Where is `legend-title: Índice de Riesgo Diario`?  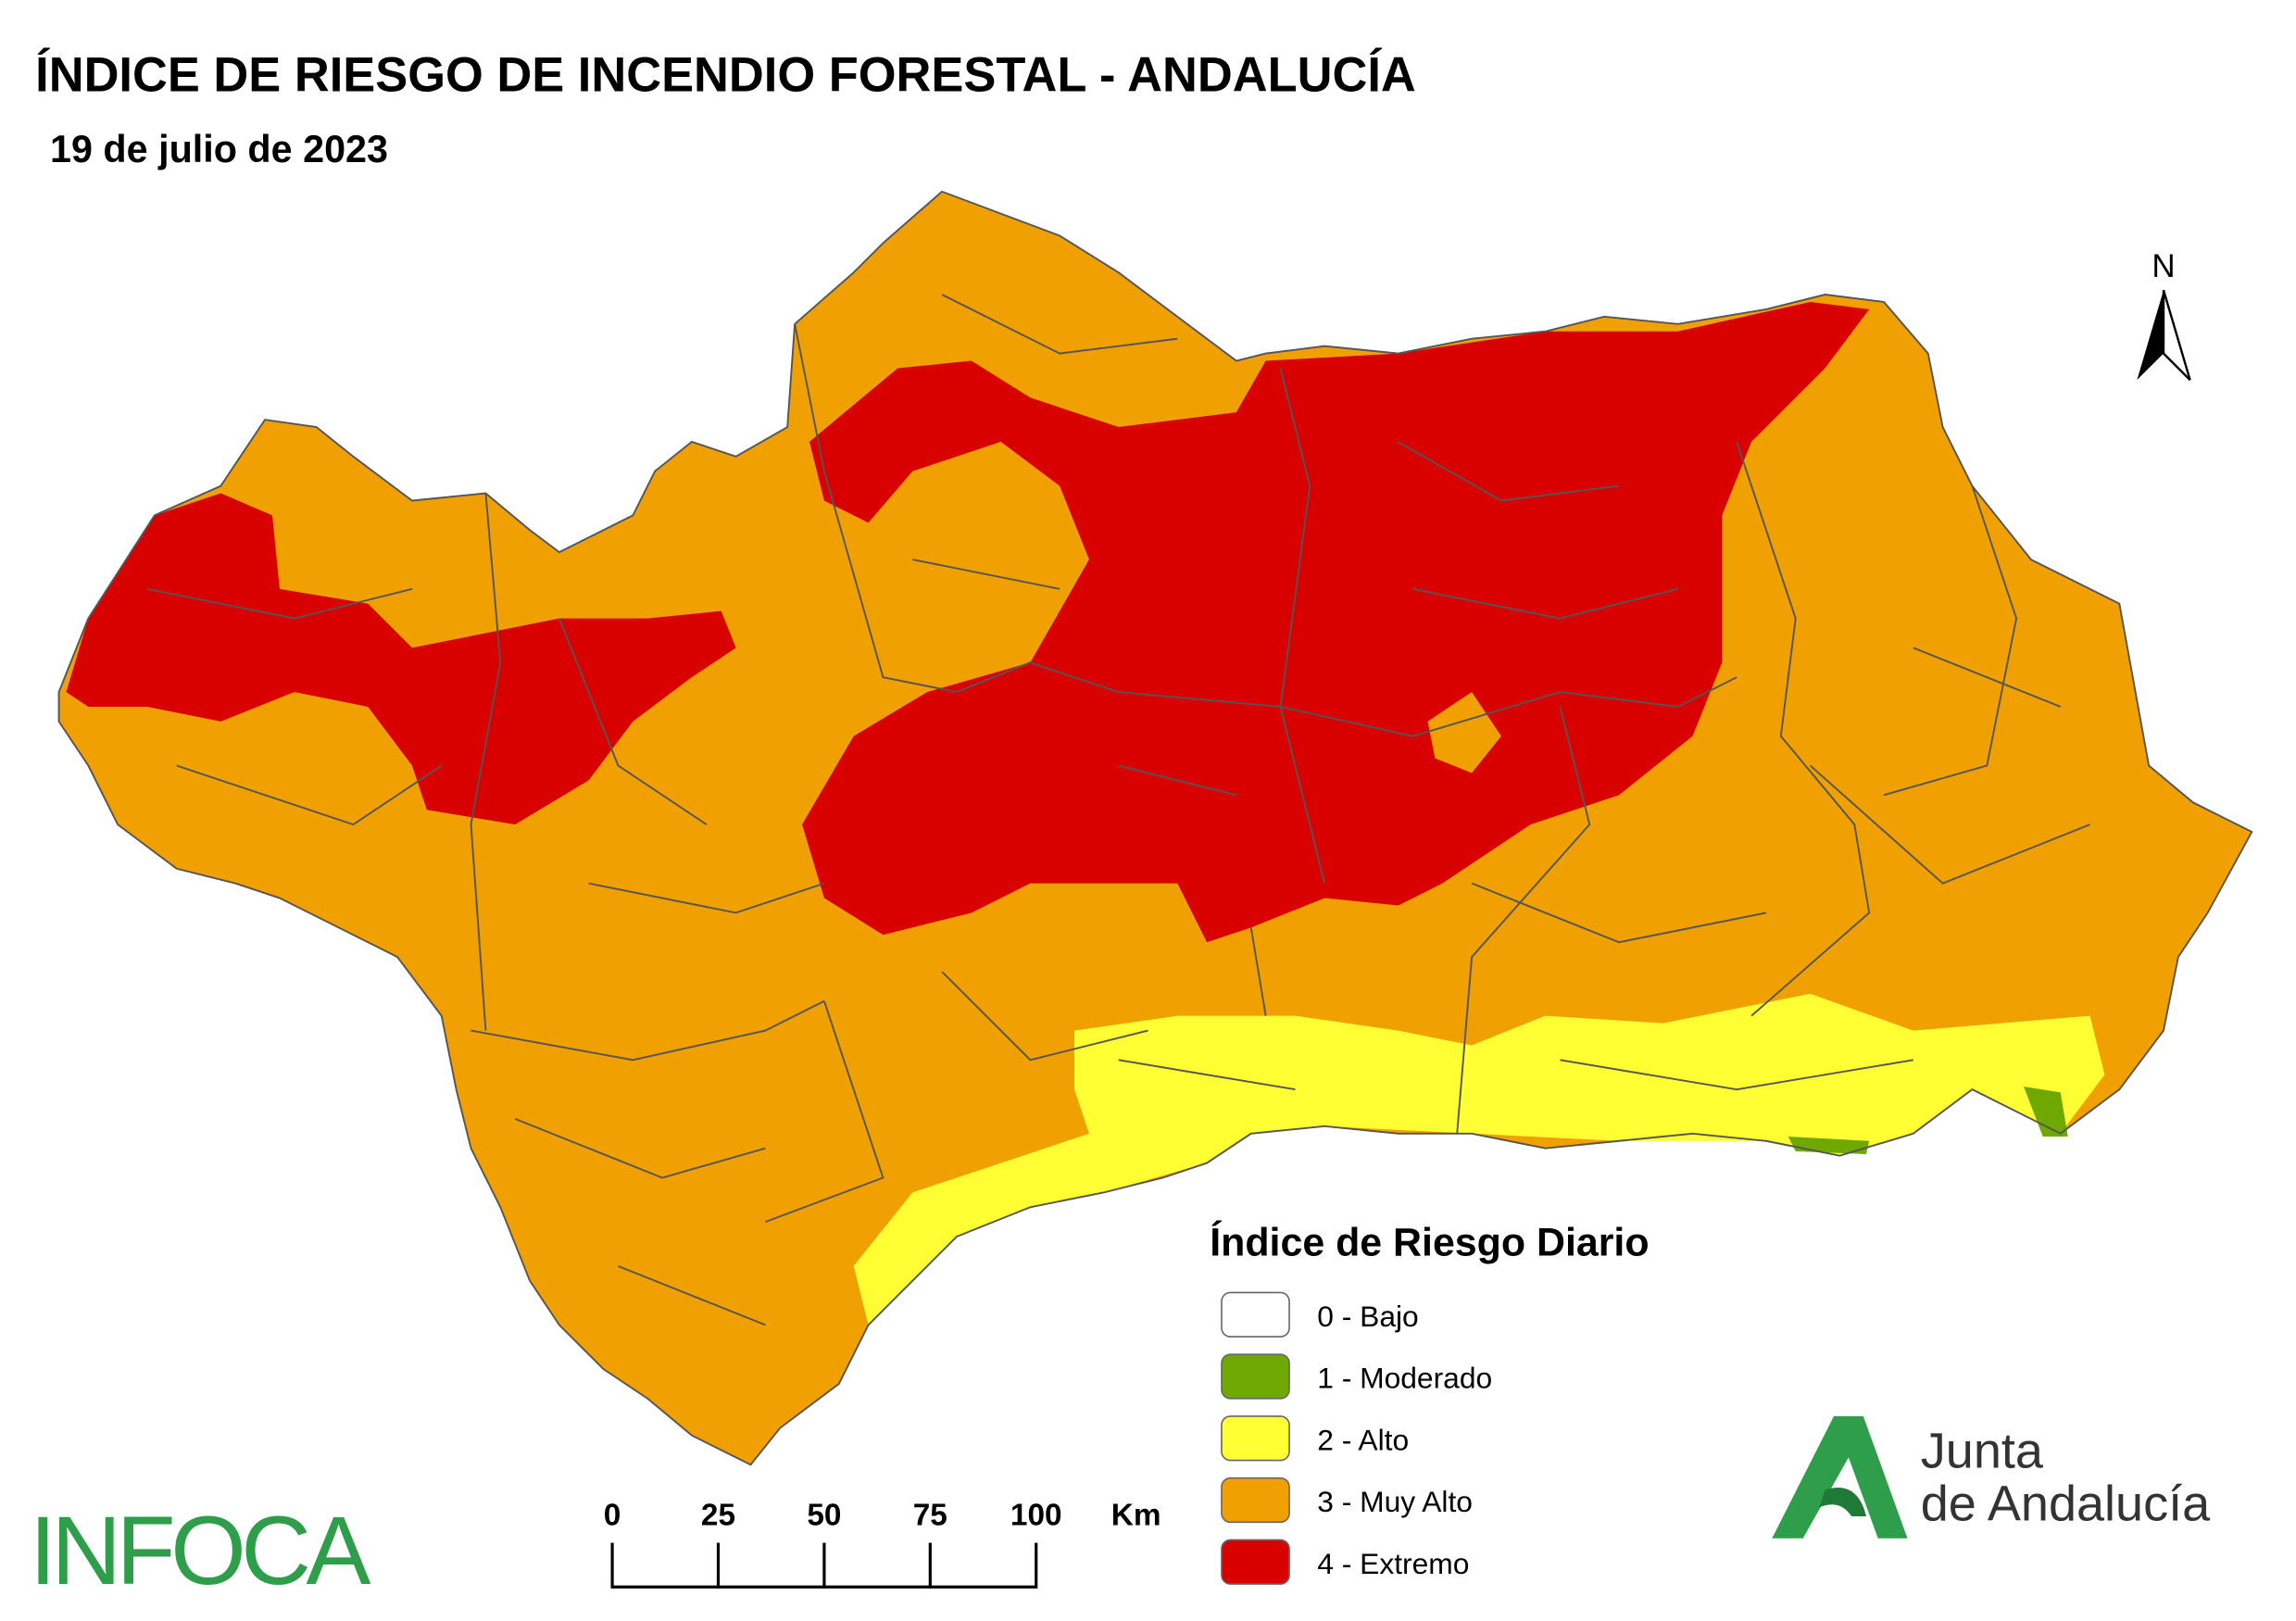
legend-title: Índice de Riesgo Diario is located at coordinates (1429, 1243).